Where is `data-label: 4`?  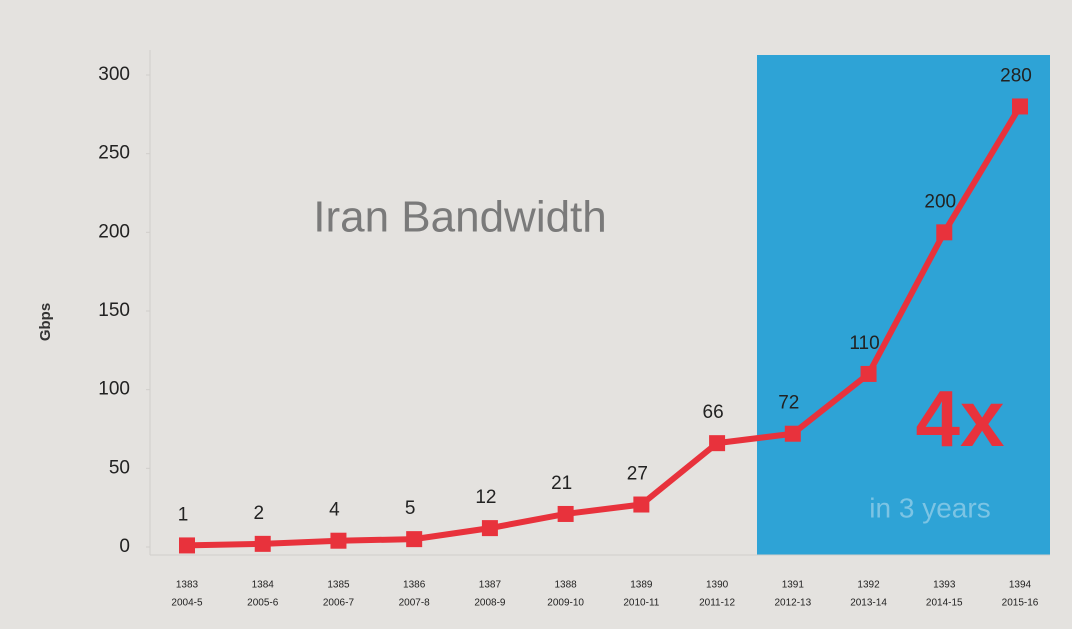 data-label: 4 is located at coordinates (334, 510).